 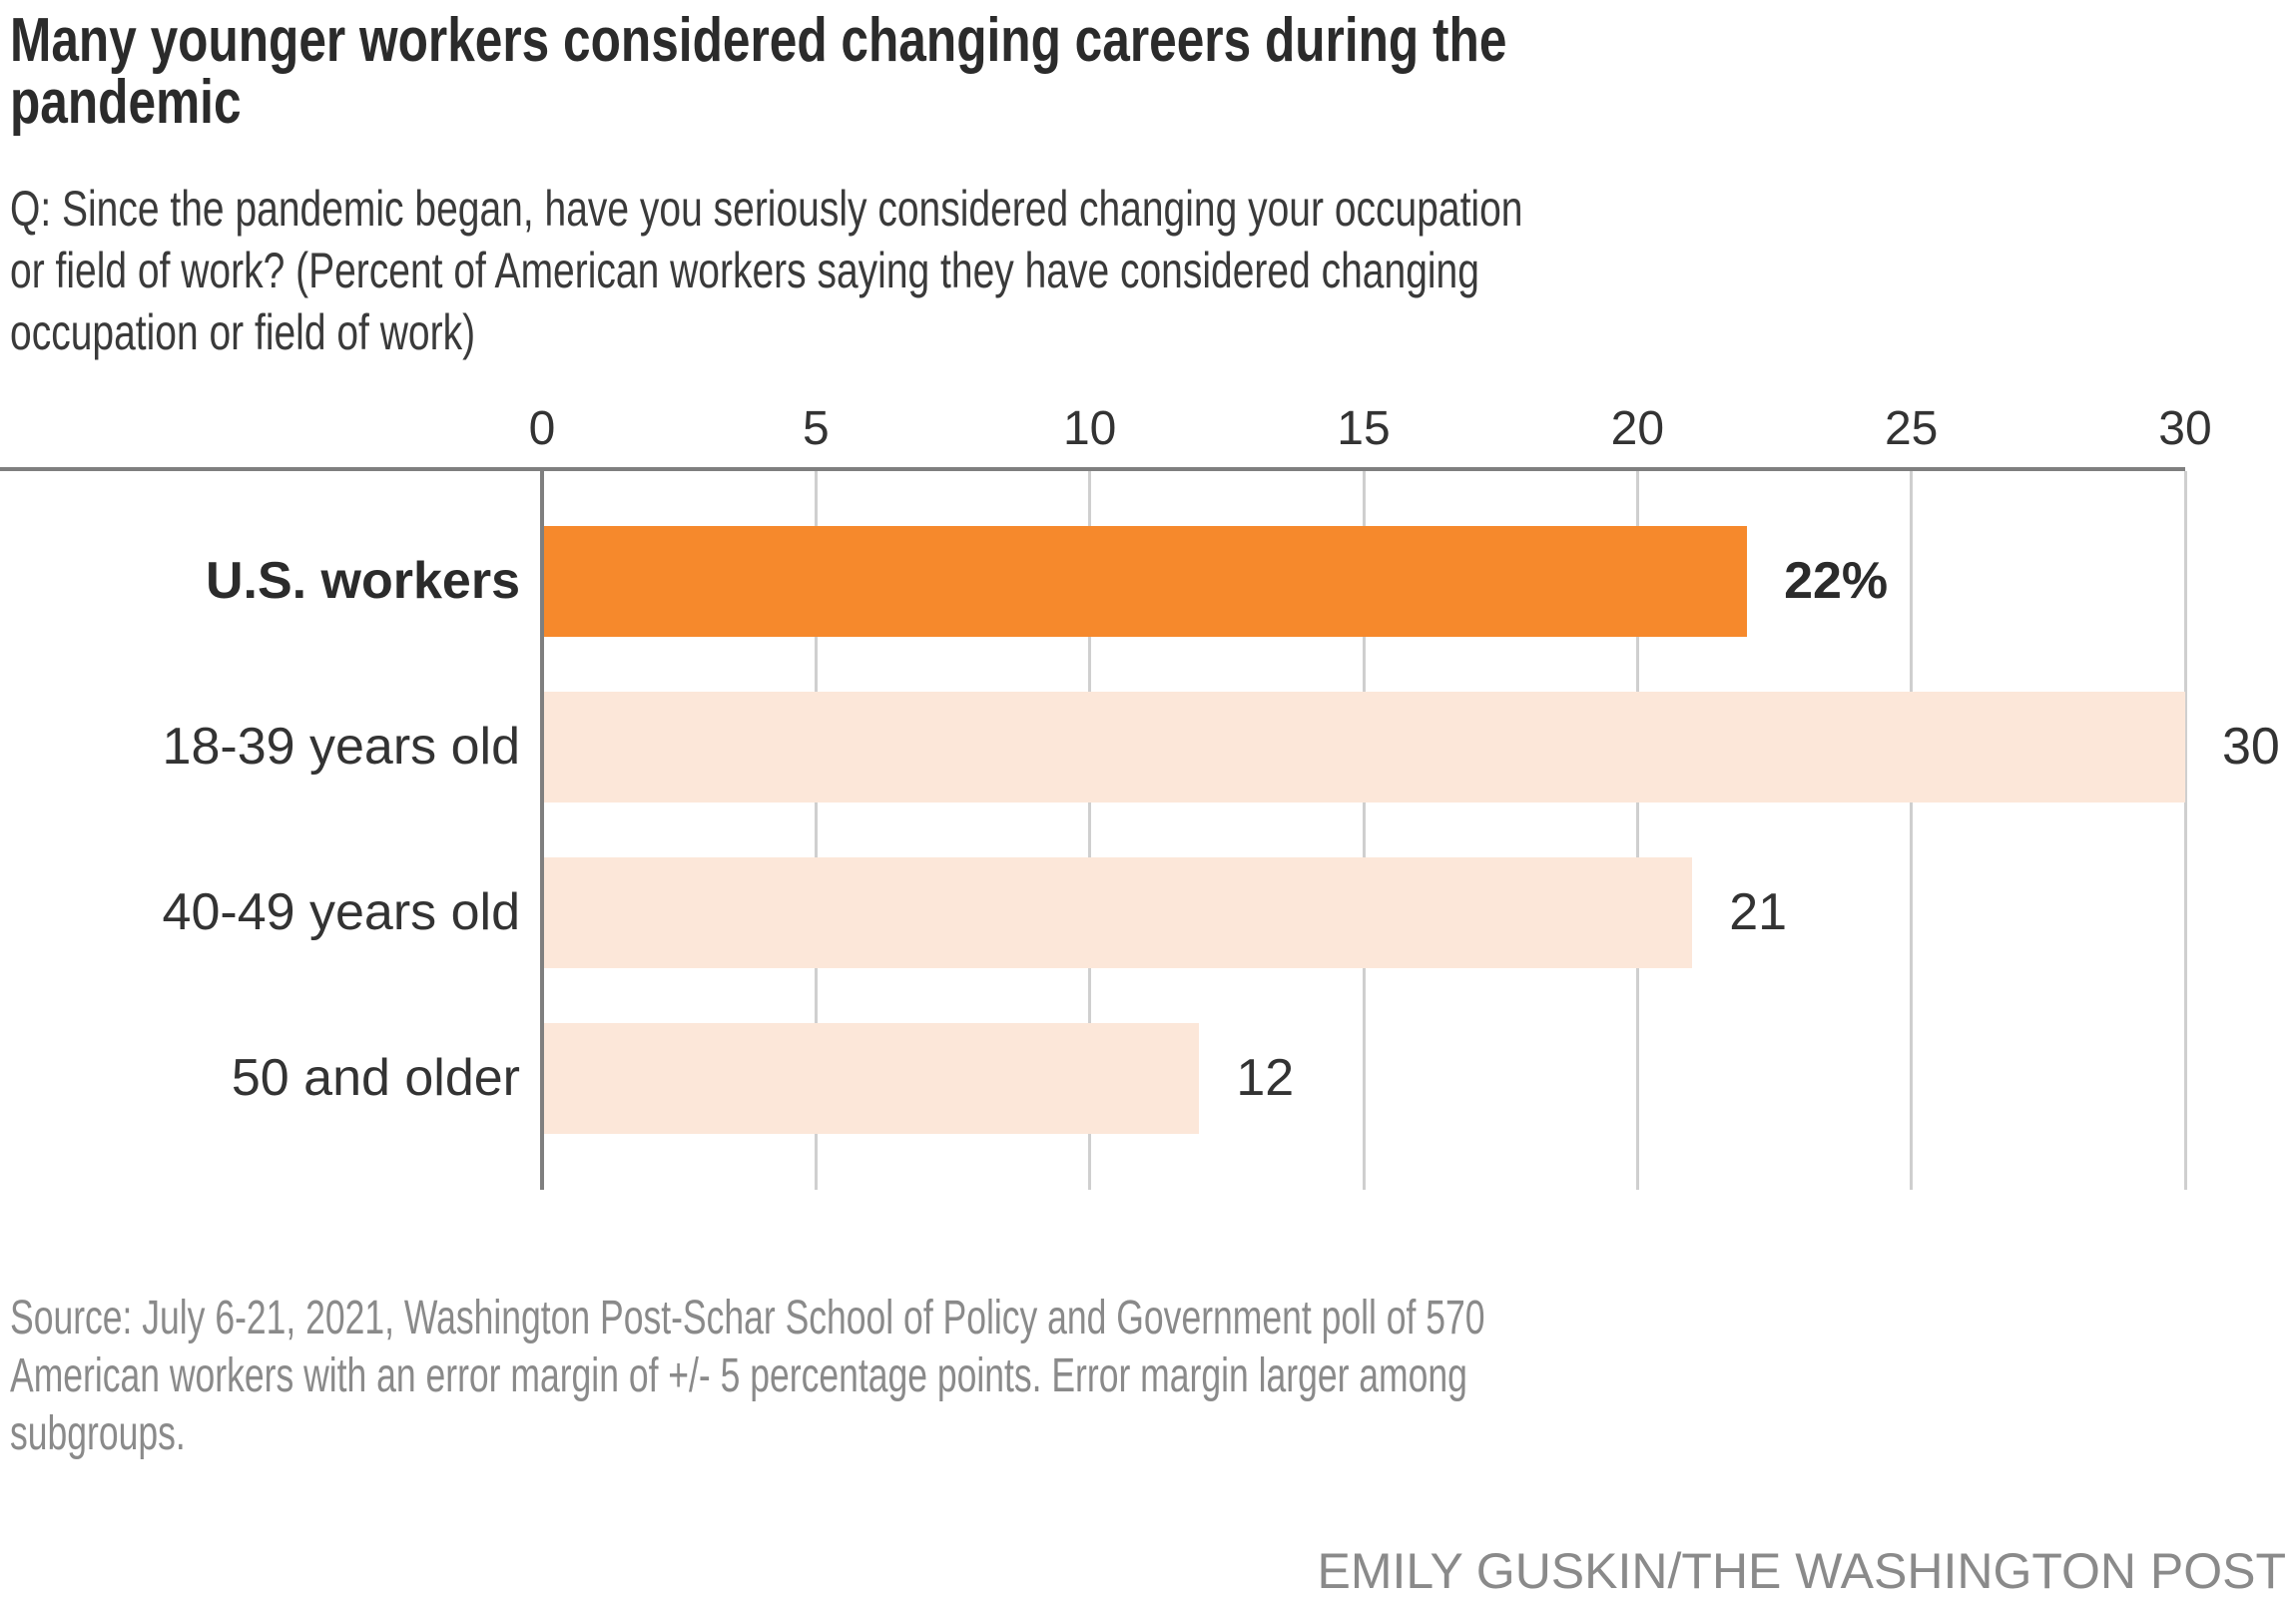 What do you see at coordinates (126, 102) in the screenshot?
I see `chart-title-line: pandemic` at bounding box center [126, 102].